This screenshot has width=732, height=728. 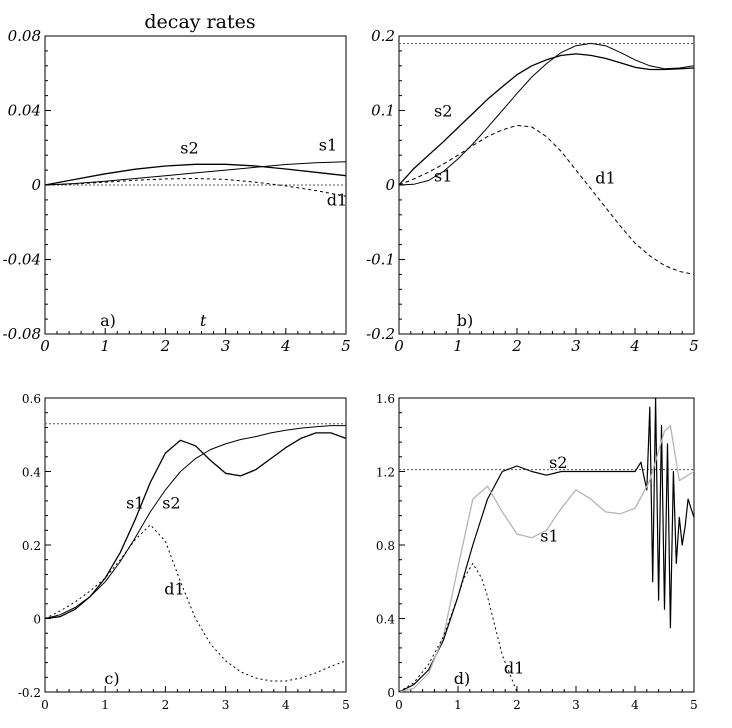 I want to click on y-tick-label: 1.6, so click(x=385, y=399).